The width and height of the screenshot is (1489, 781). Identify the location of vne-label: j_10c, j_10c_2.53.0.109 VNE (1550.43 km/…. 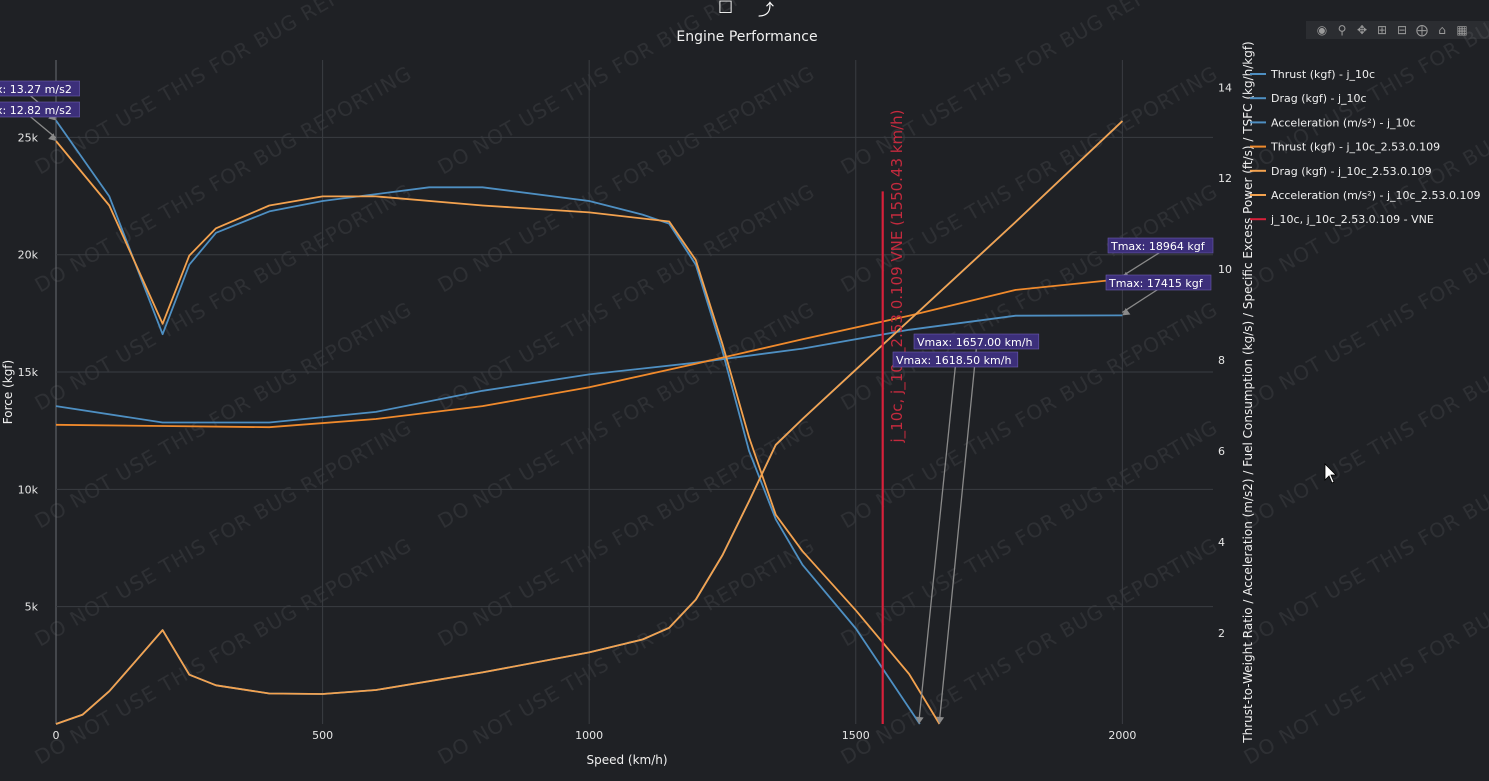
(897, 276).